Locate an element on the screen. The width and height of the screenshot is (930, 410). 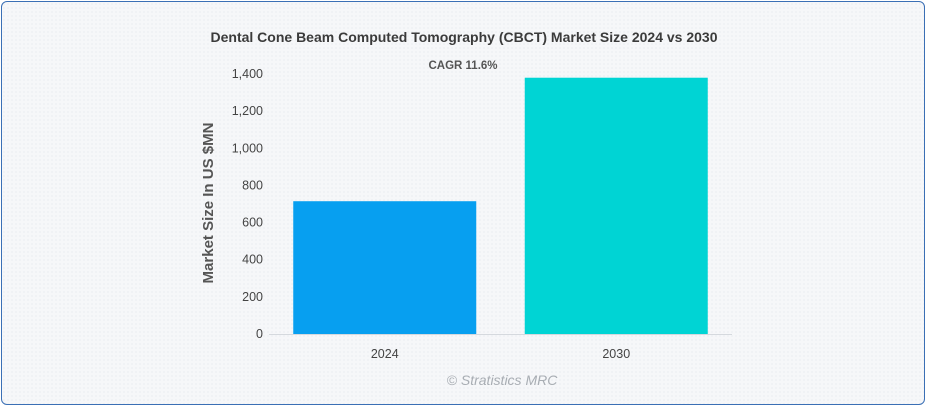
x-tick-label: 2024 is located at coordinates (385, 354).